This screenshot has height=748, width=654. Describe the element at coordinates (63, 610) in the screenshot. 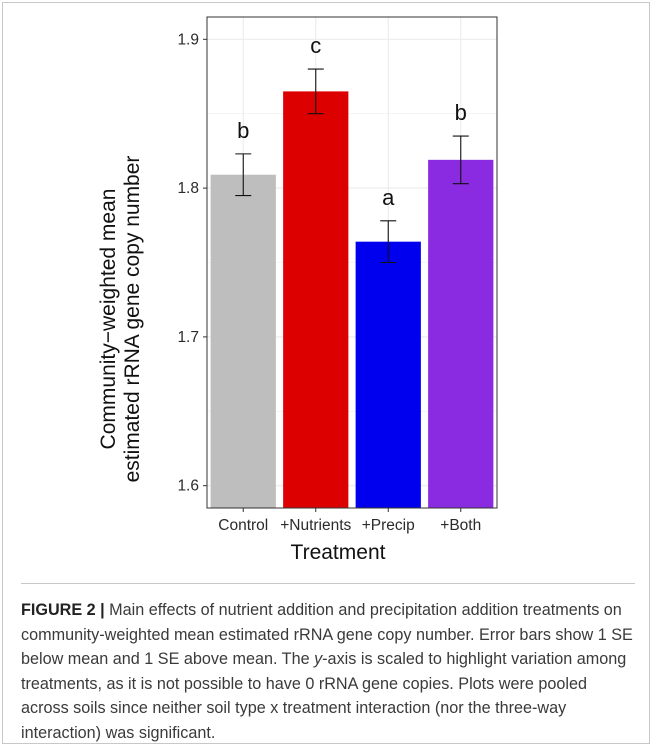

I see `caption-label: FIGURE 2 |` at that location.